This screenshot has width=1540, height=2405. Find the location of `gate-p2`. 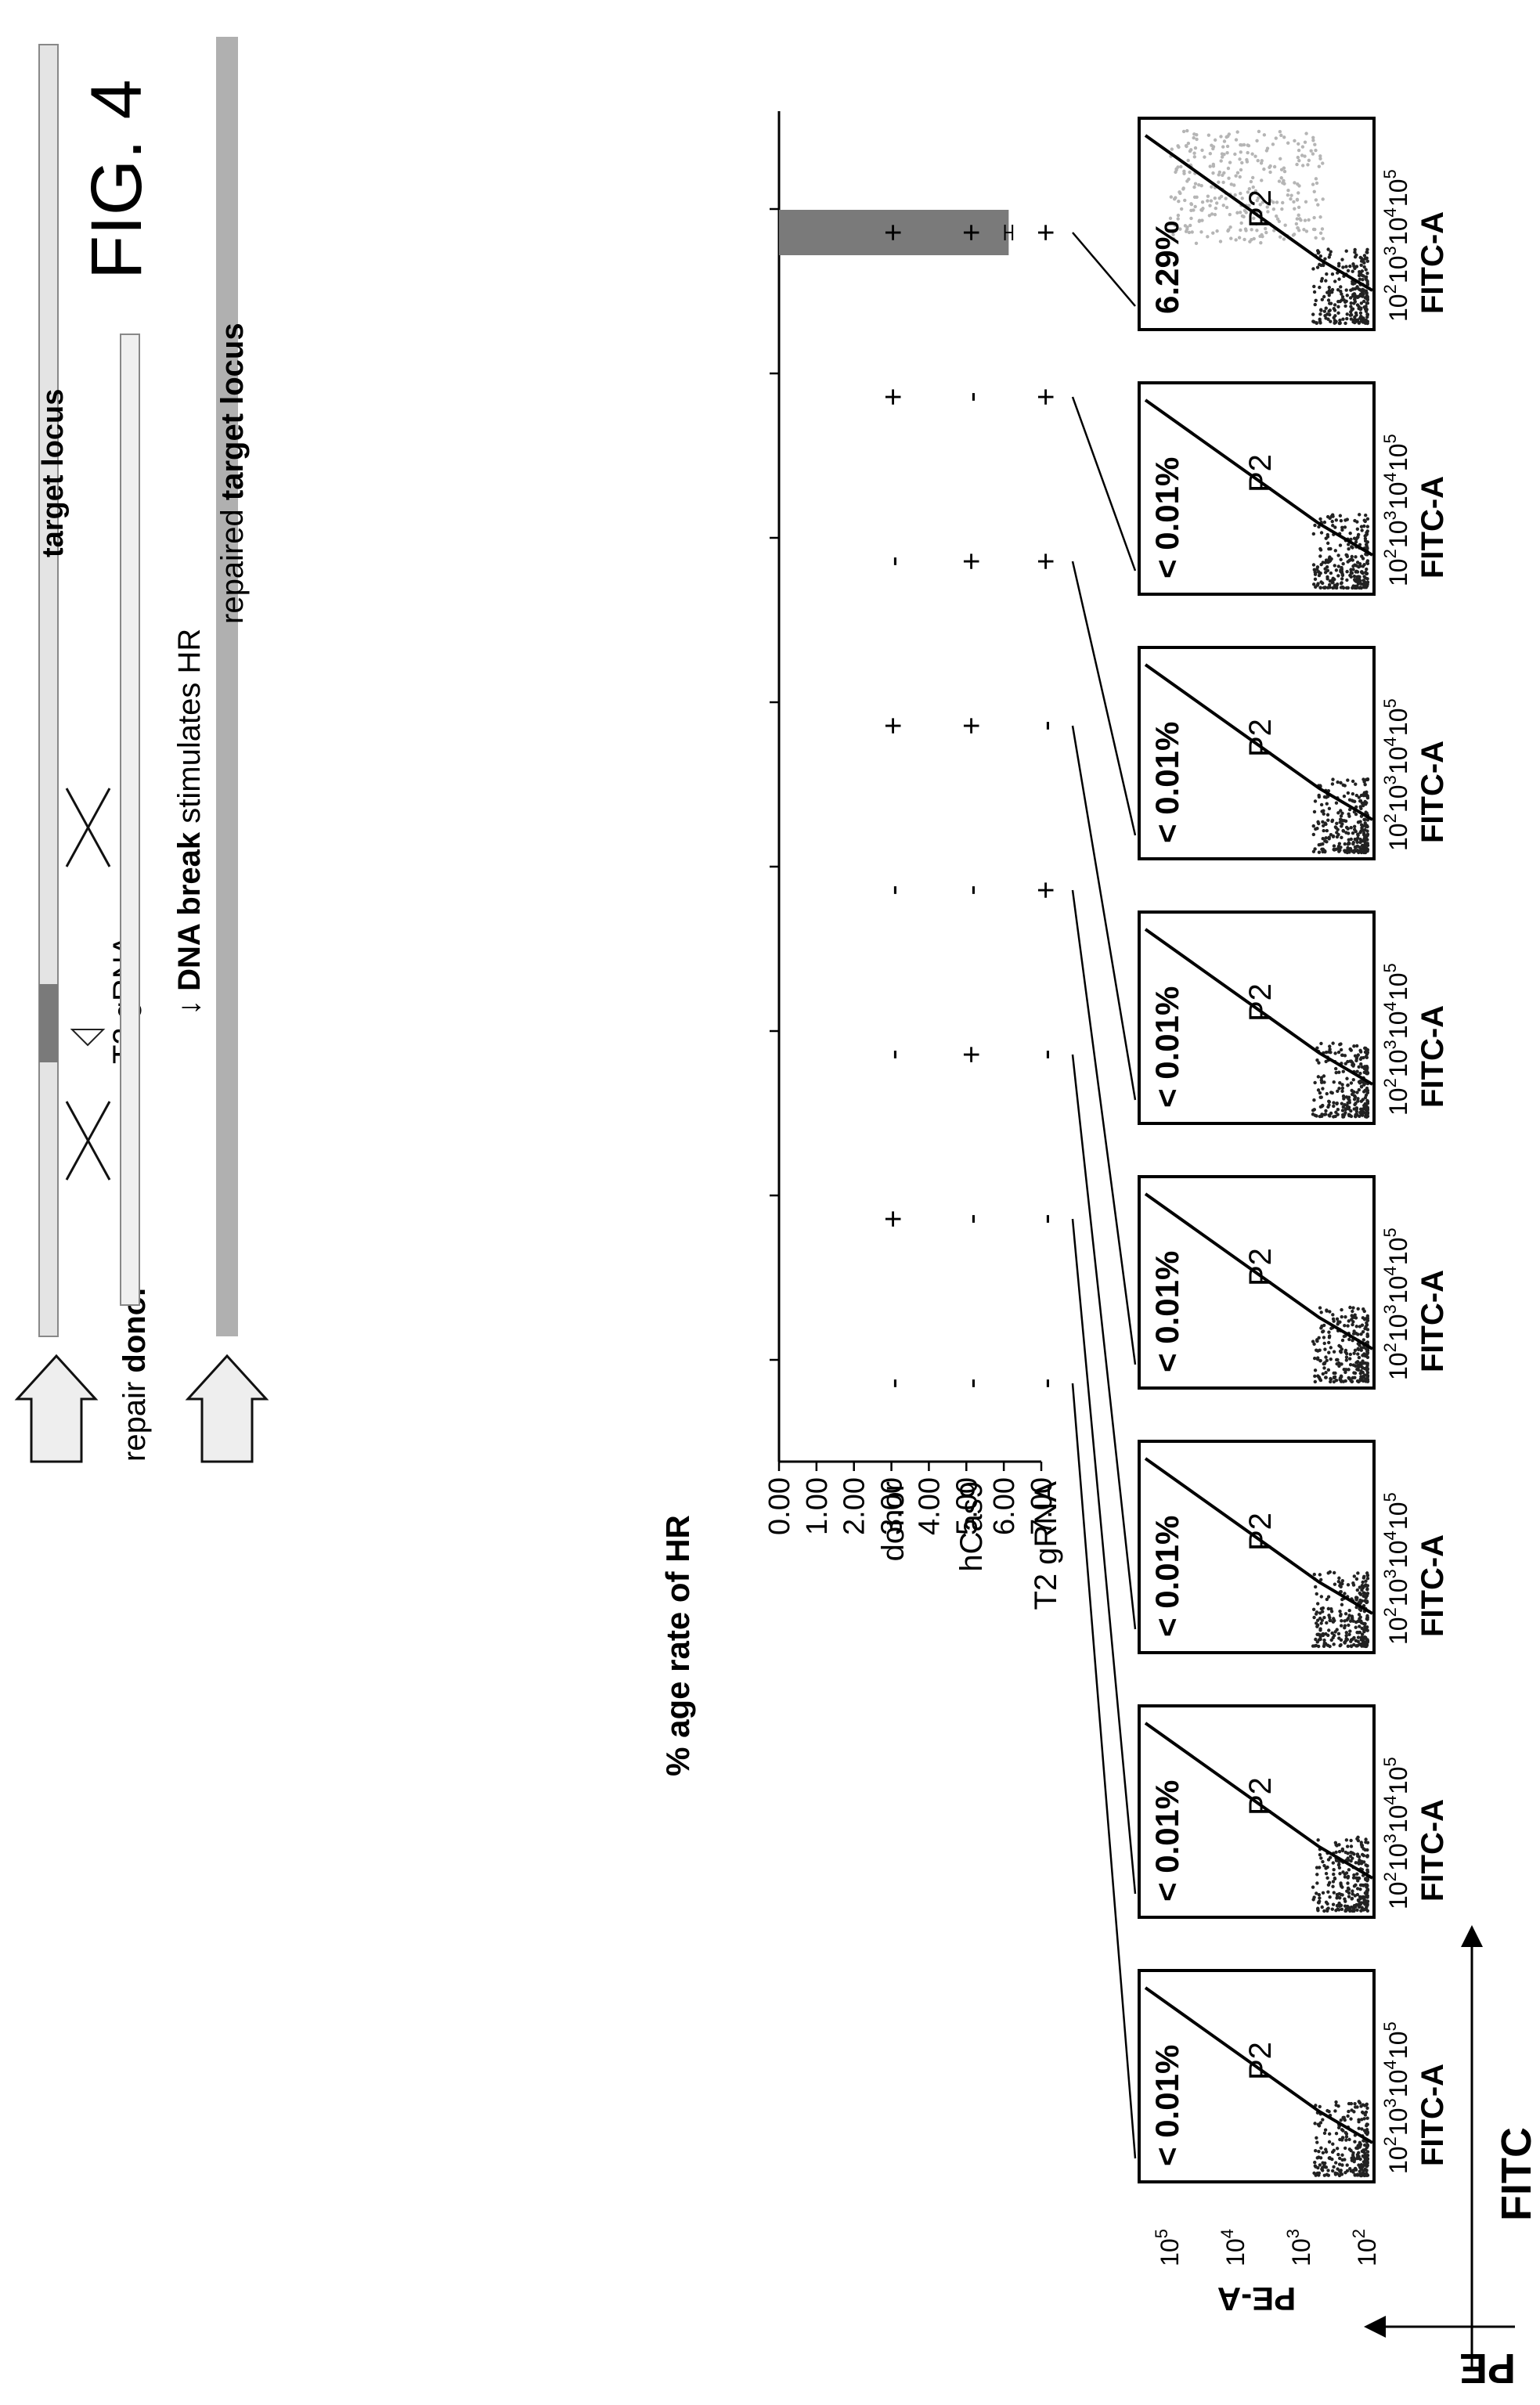

gate-p2 is located at coordinates (1259, 1271).